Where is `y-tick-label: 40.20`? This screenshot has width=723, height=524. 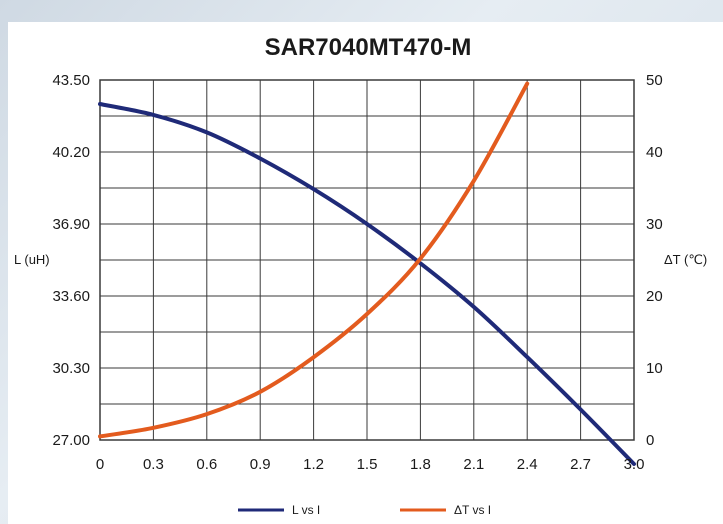 y-tick-label: 40.20 is located at coordinates (71, 152).